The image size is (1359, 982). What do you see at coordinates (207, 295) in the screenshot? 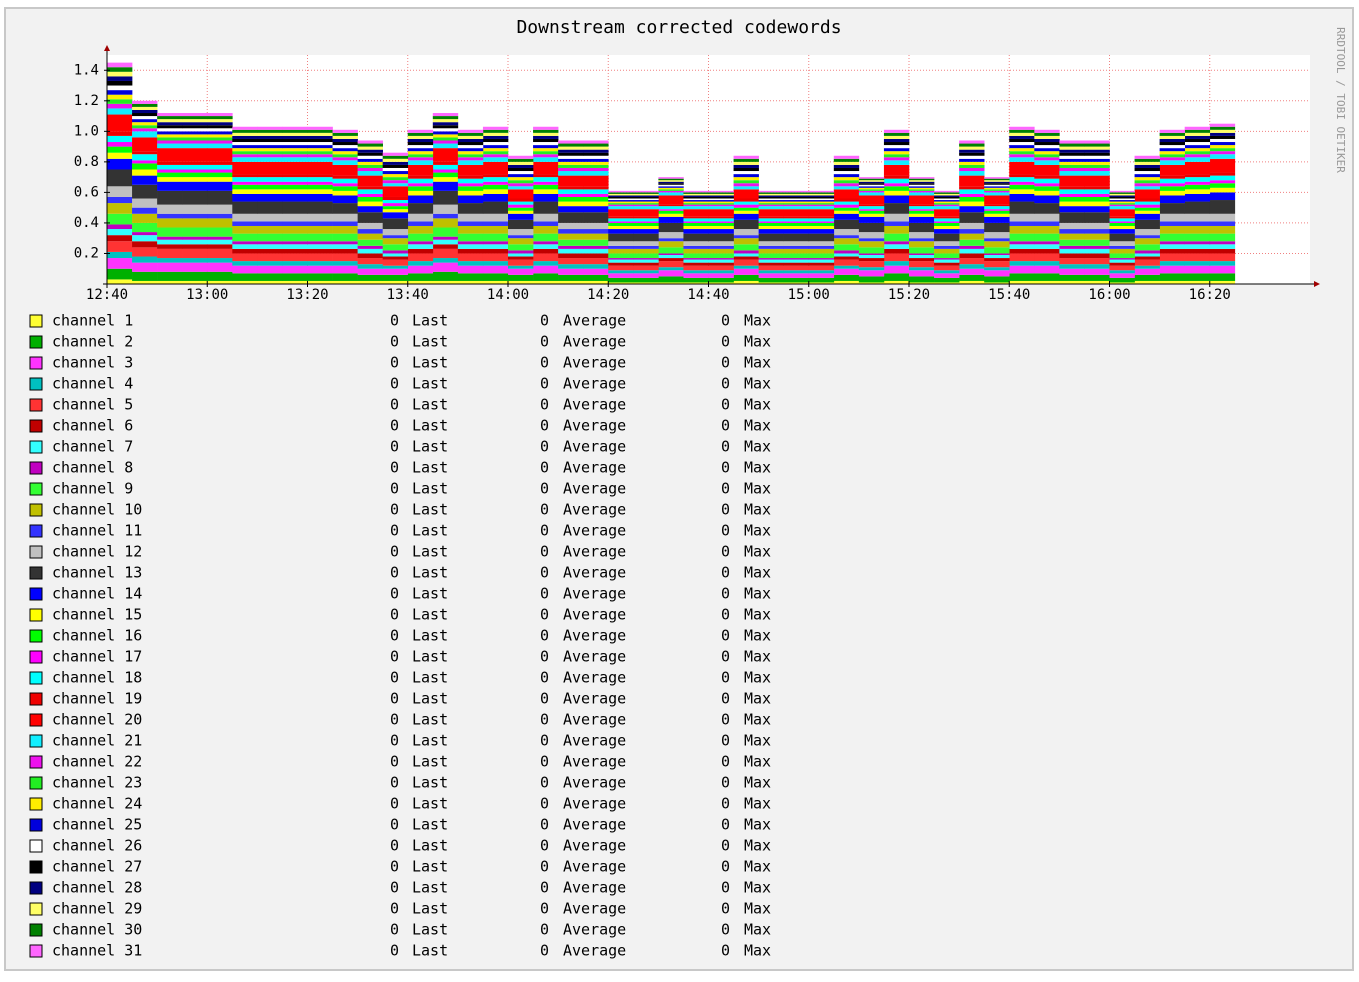
I see `x-tick-label: 13:00` at bounding box center [207, 295].